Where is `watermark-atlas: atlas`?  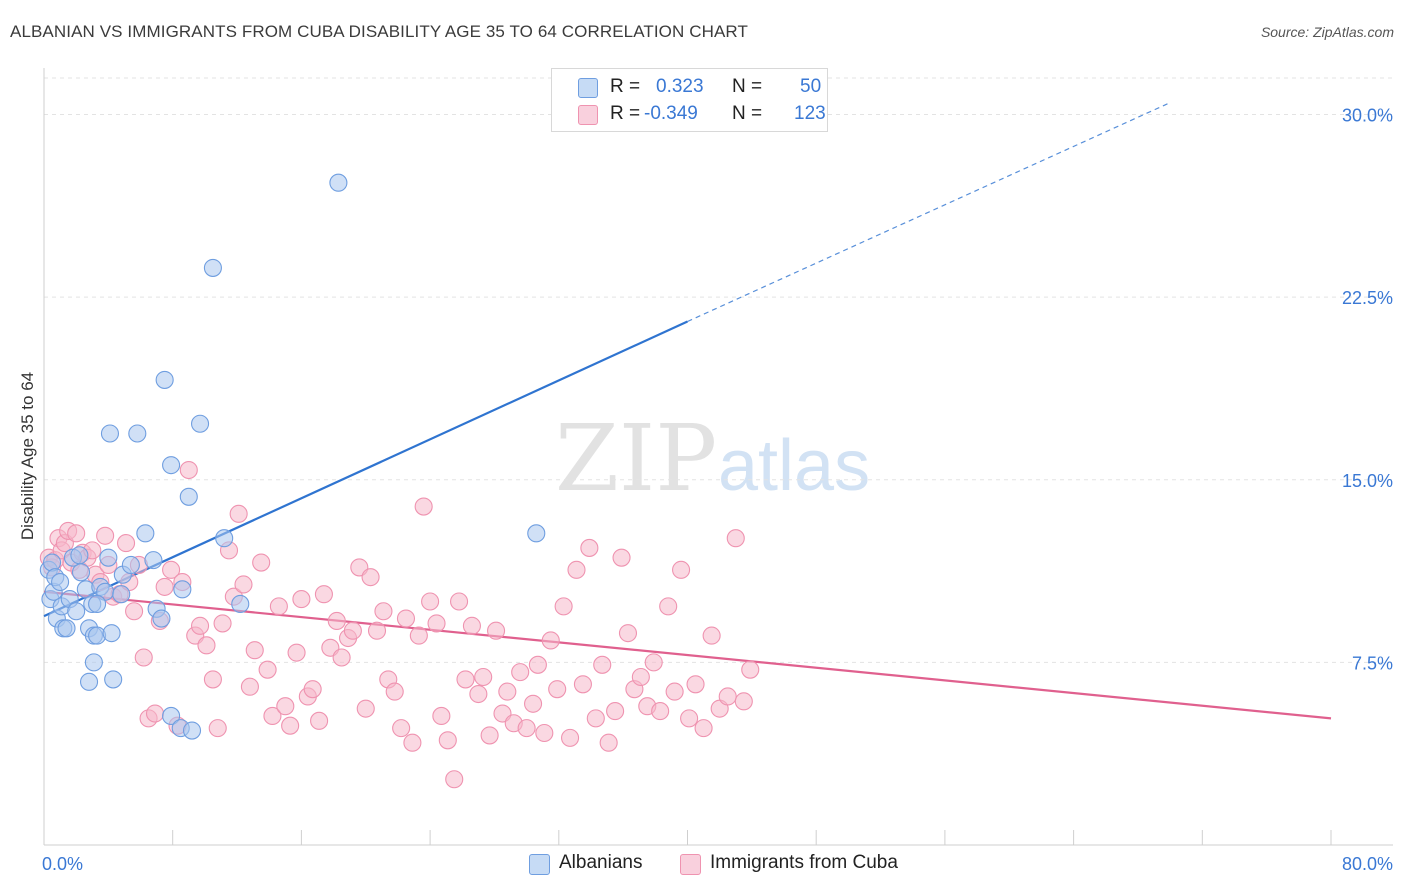
watermark-atlas: atlas is located at coordinates (794, 466).